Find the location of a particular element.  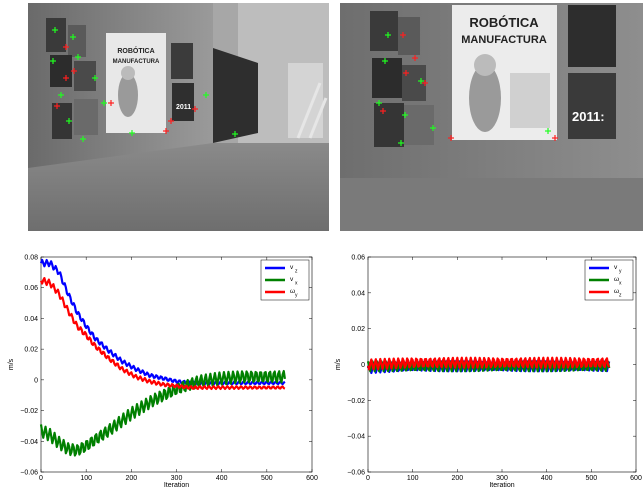

magazines-far-right: 2011: is located at coordinates (592, 72).